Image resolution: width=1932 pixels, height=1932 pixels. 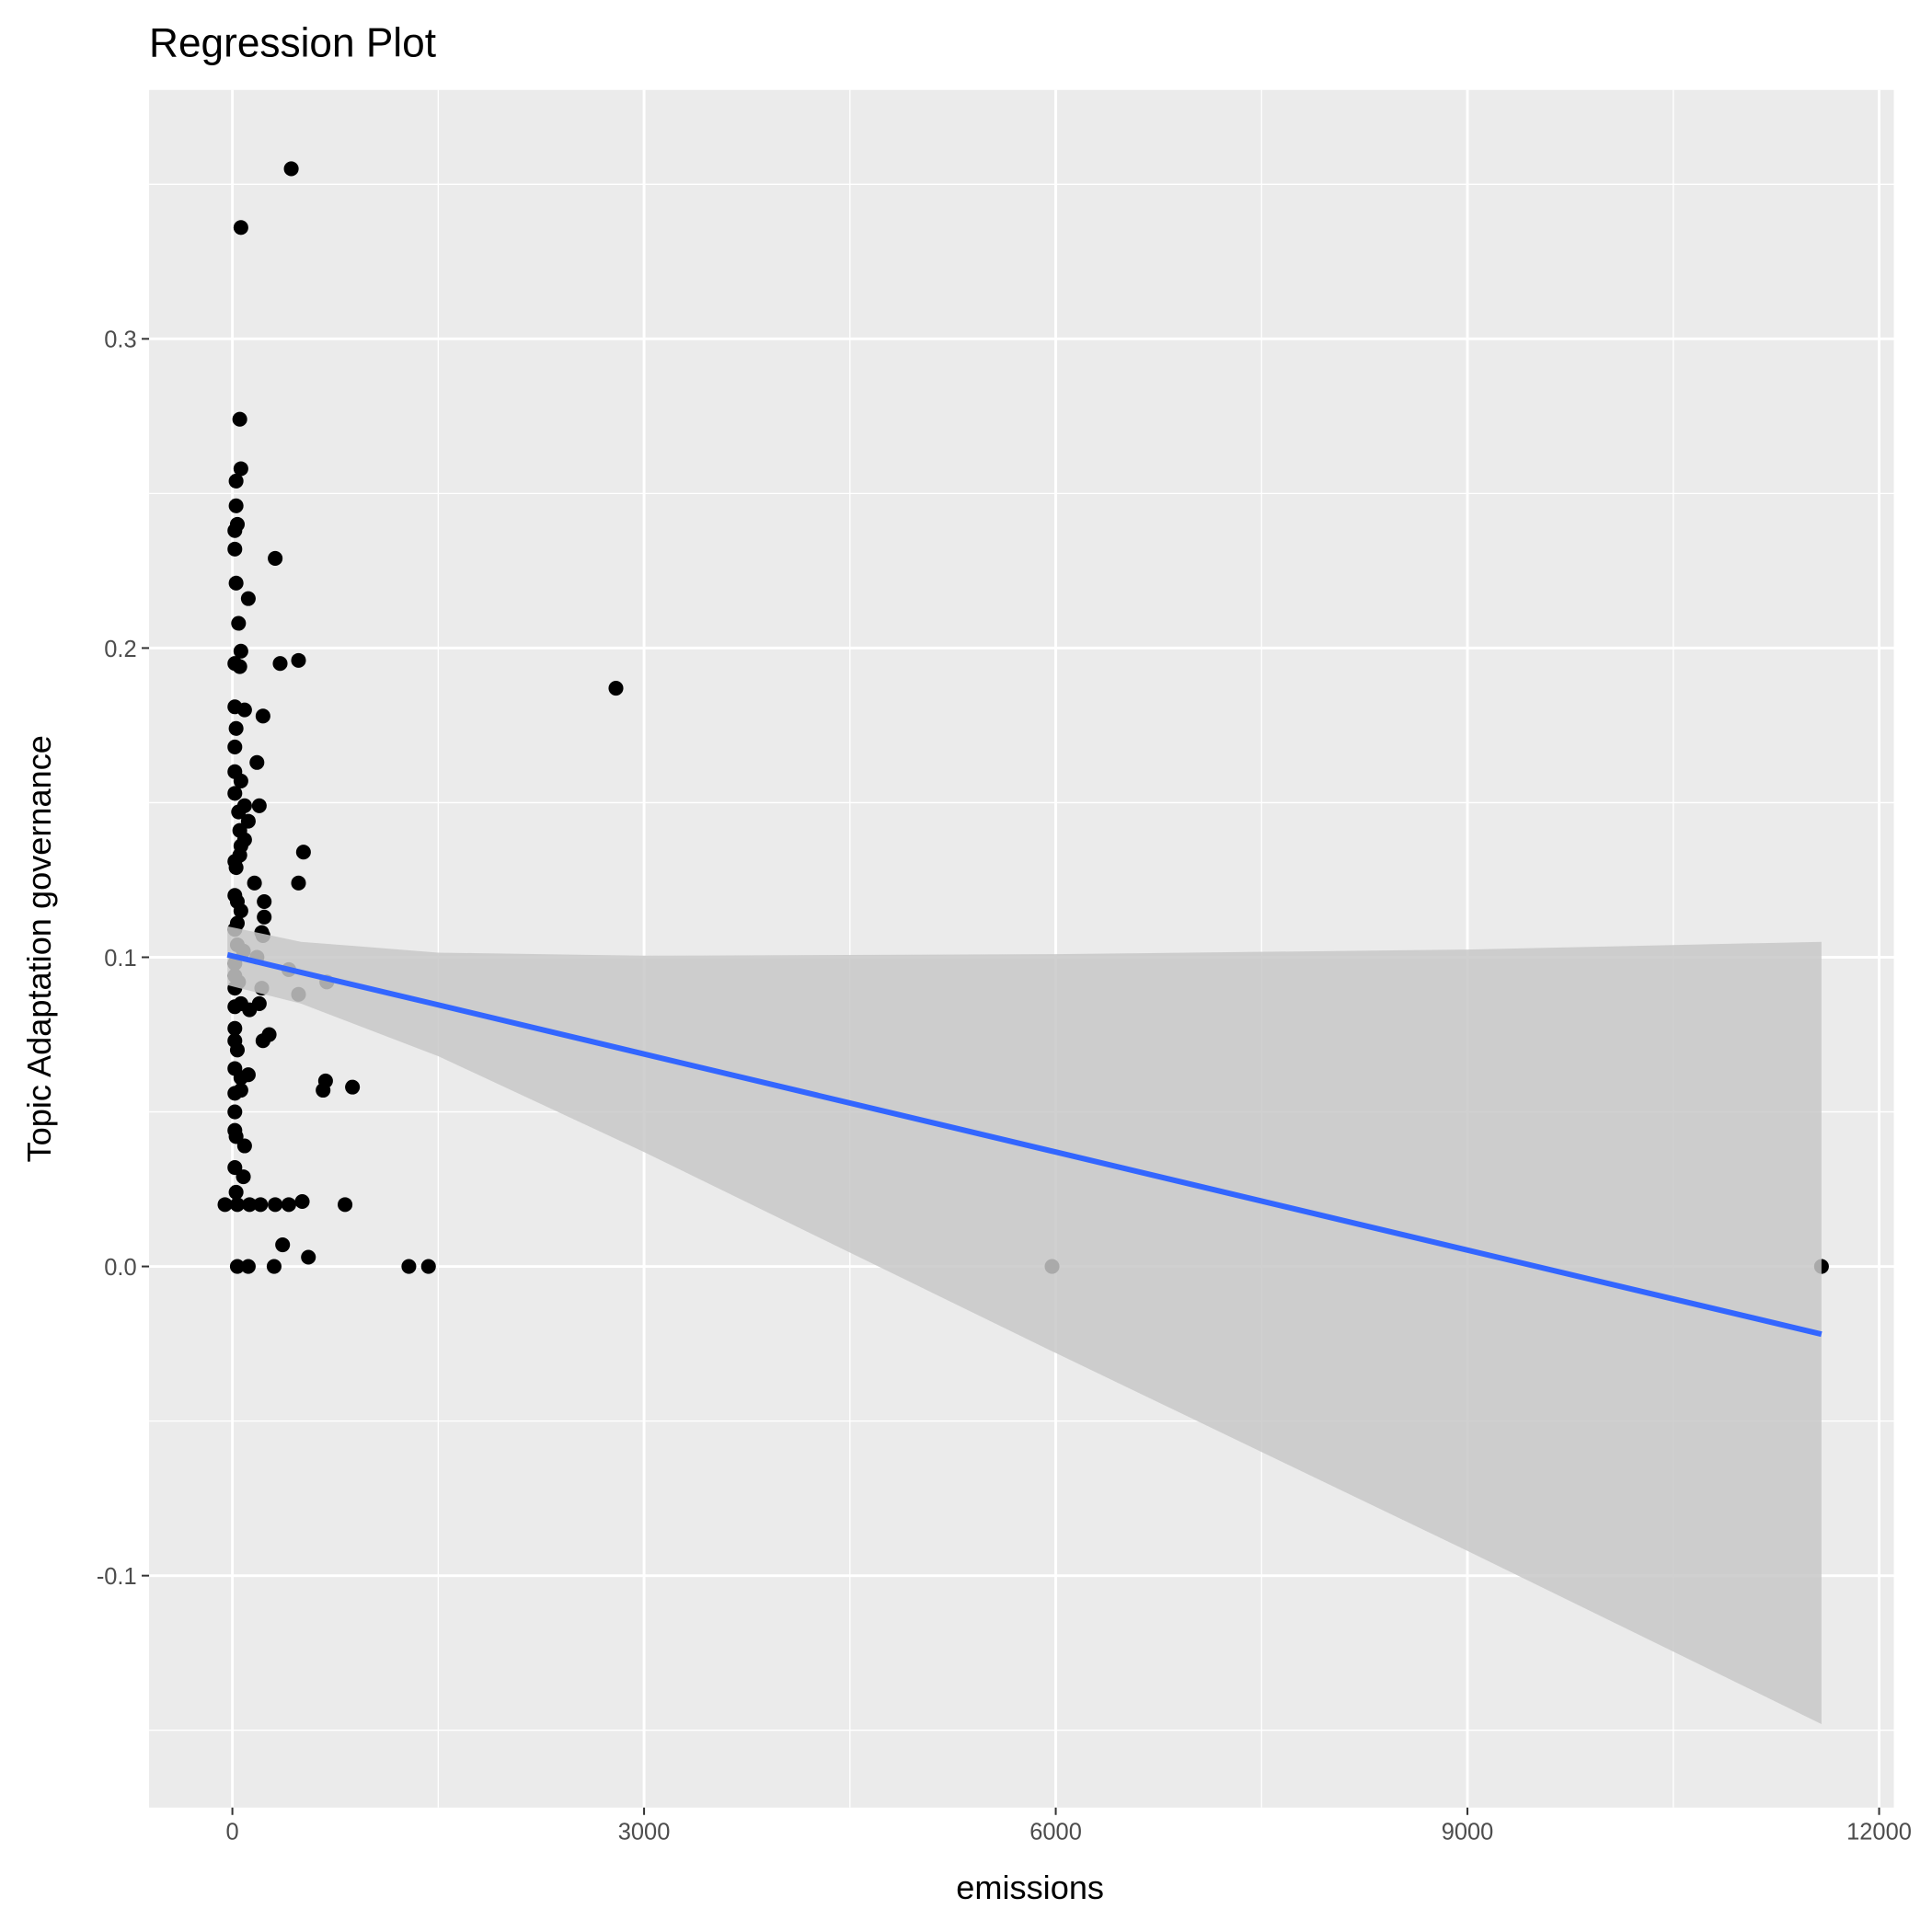 What do you see at coordinates (232, 1833) in the screenshot?
I see `x-tick-label: 0` at bounding box center [232, 1833].